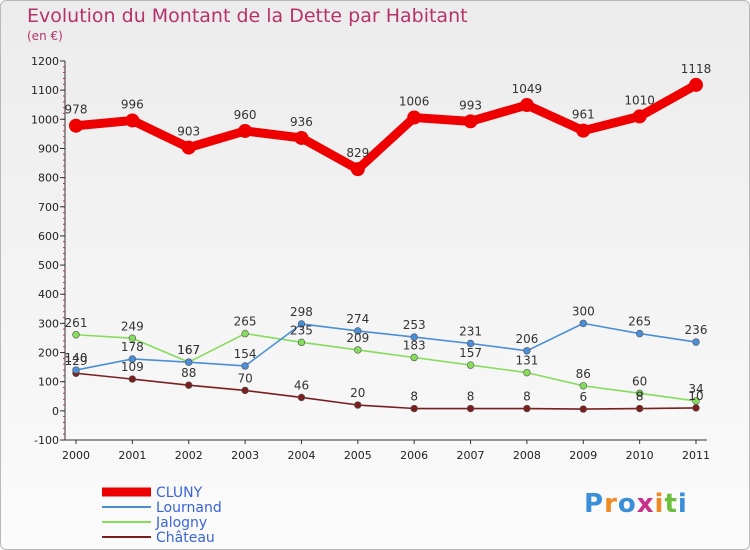  I want to click on data-label: 46, so click(301, 385).